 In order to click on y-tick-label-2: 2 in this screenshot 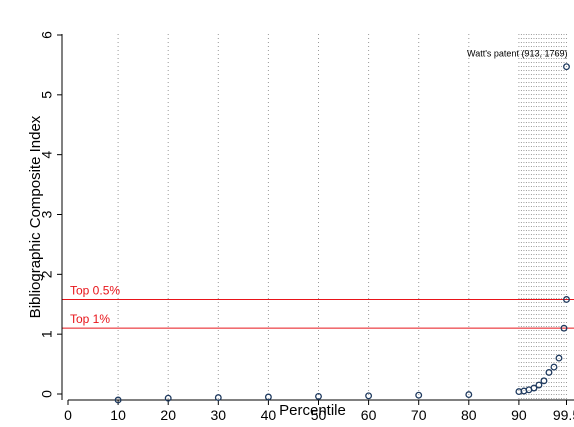, I will do `click(47, 274)`.